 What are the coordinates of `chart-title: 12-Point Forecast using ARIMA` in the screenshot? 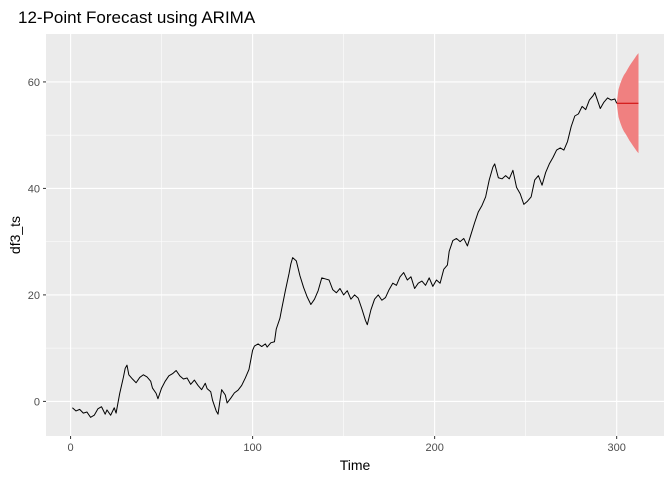 It's located at (137, 17).